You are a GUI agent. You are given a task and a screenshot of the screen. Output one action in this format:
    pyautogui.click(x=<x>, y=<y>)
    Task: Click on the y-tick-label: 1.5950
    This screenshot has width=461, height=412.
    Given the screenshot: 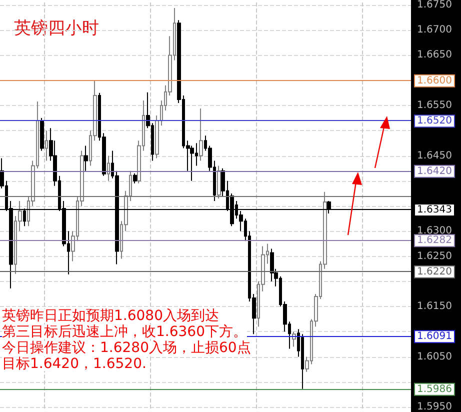 What is the action you would take?
    pyautogui.click(x=434, y=407)
    